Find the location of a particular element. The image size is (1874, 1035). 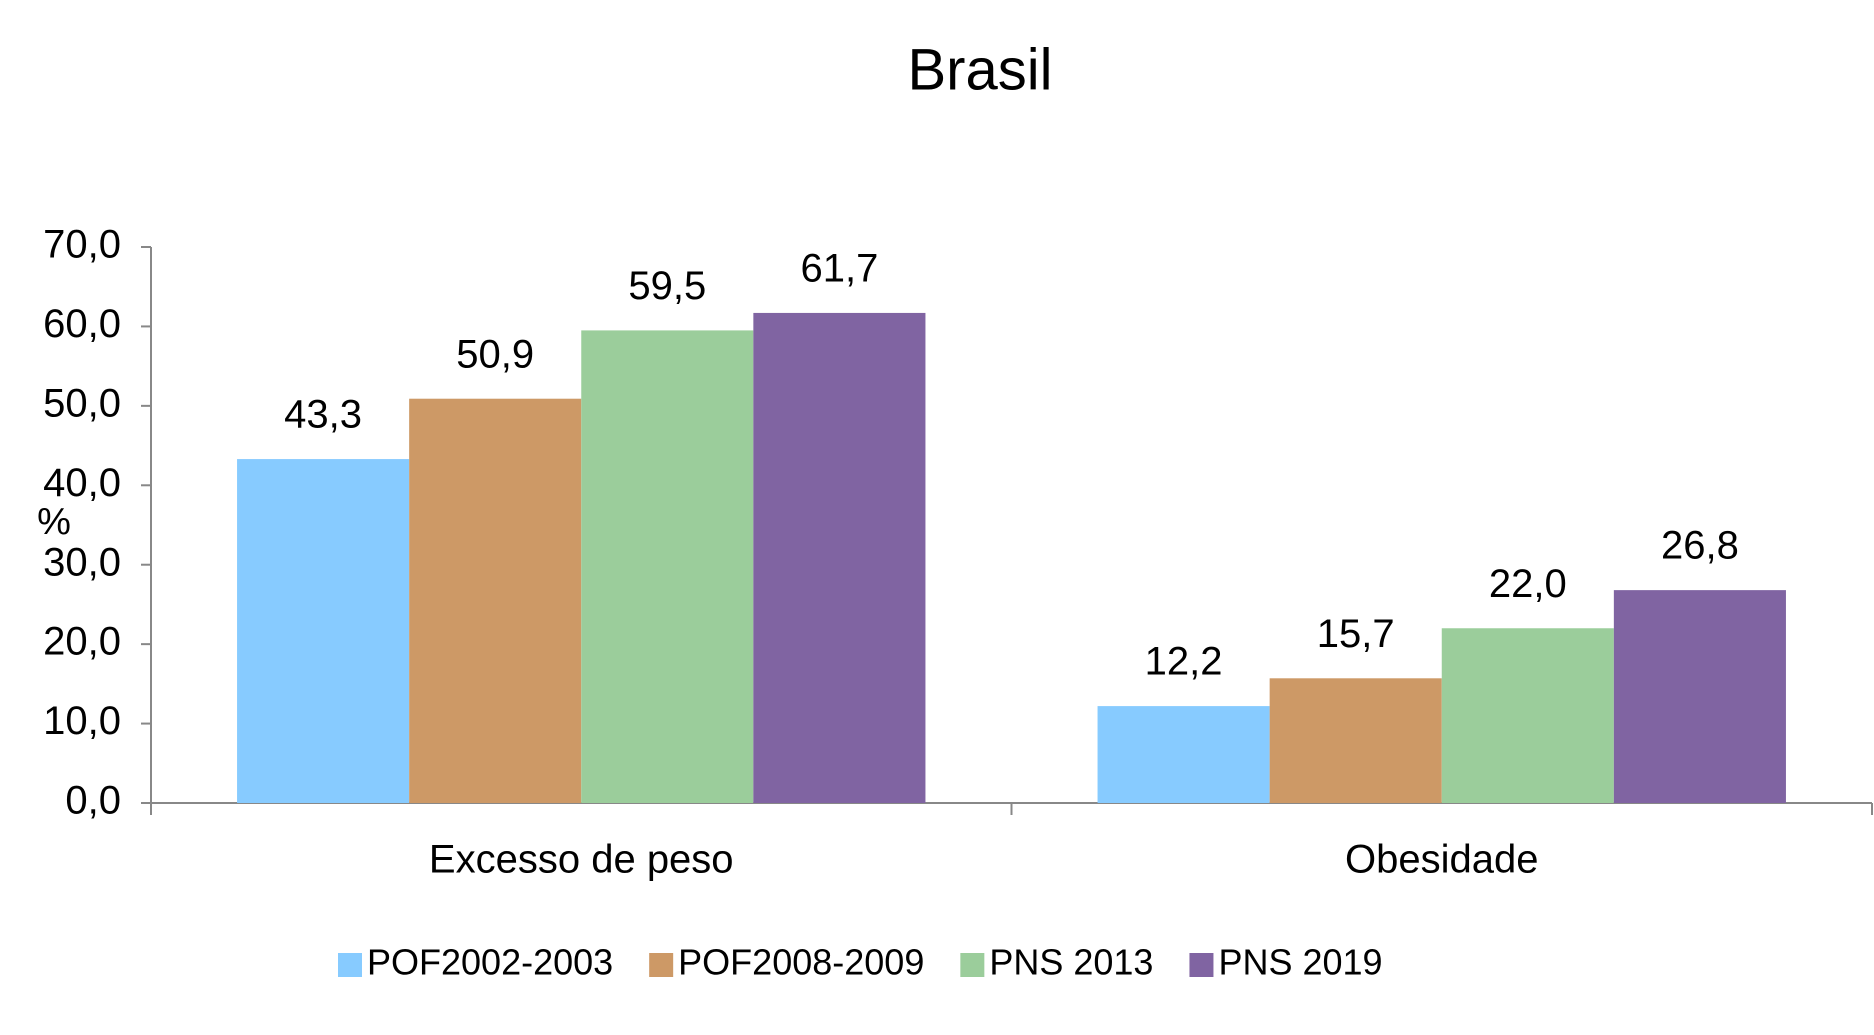

y-tick-label: 30,0 is located at coordinates (82, 562).